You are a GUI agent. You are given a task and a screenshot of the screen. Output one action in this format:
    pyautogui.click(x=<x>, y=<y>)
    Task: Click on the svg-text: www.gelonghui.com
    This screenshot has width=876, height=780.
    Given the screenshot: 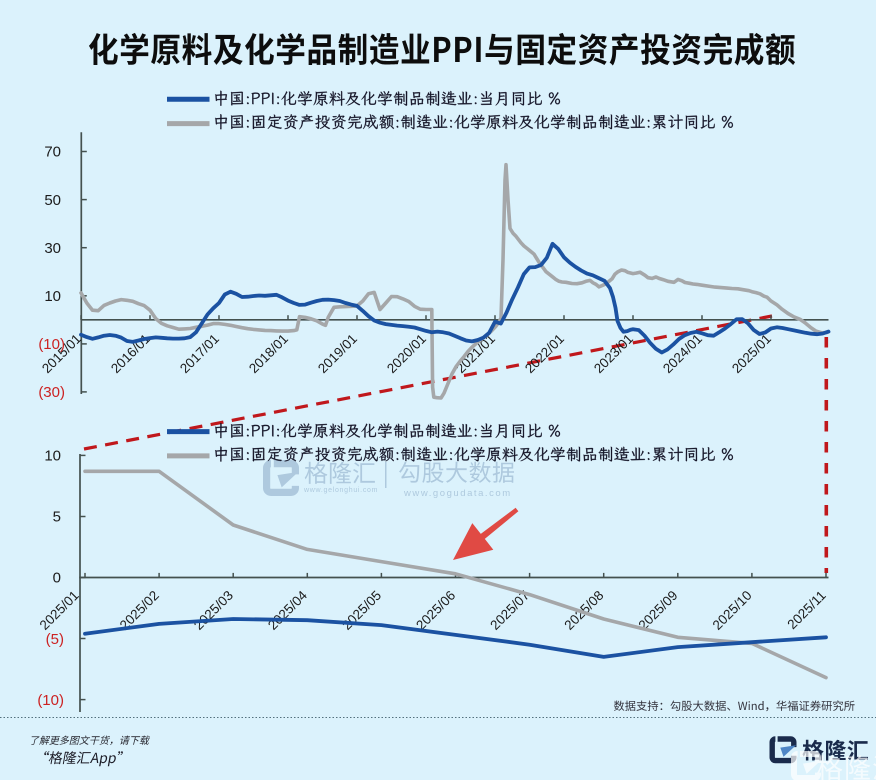 What is the action you would take?
    pyautogui.click(x=340, y=490)
    